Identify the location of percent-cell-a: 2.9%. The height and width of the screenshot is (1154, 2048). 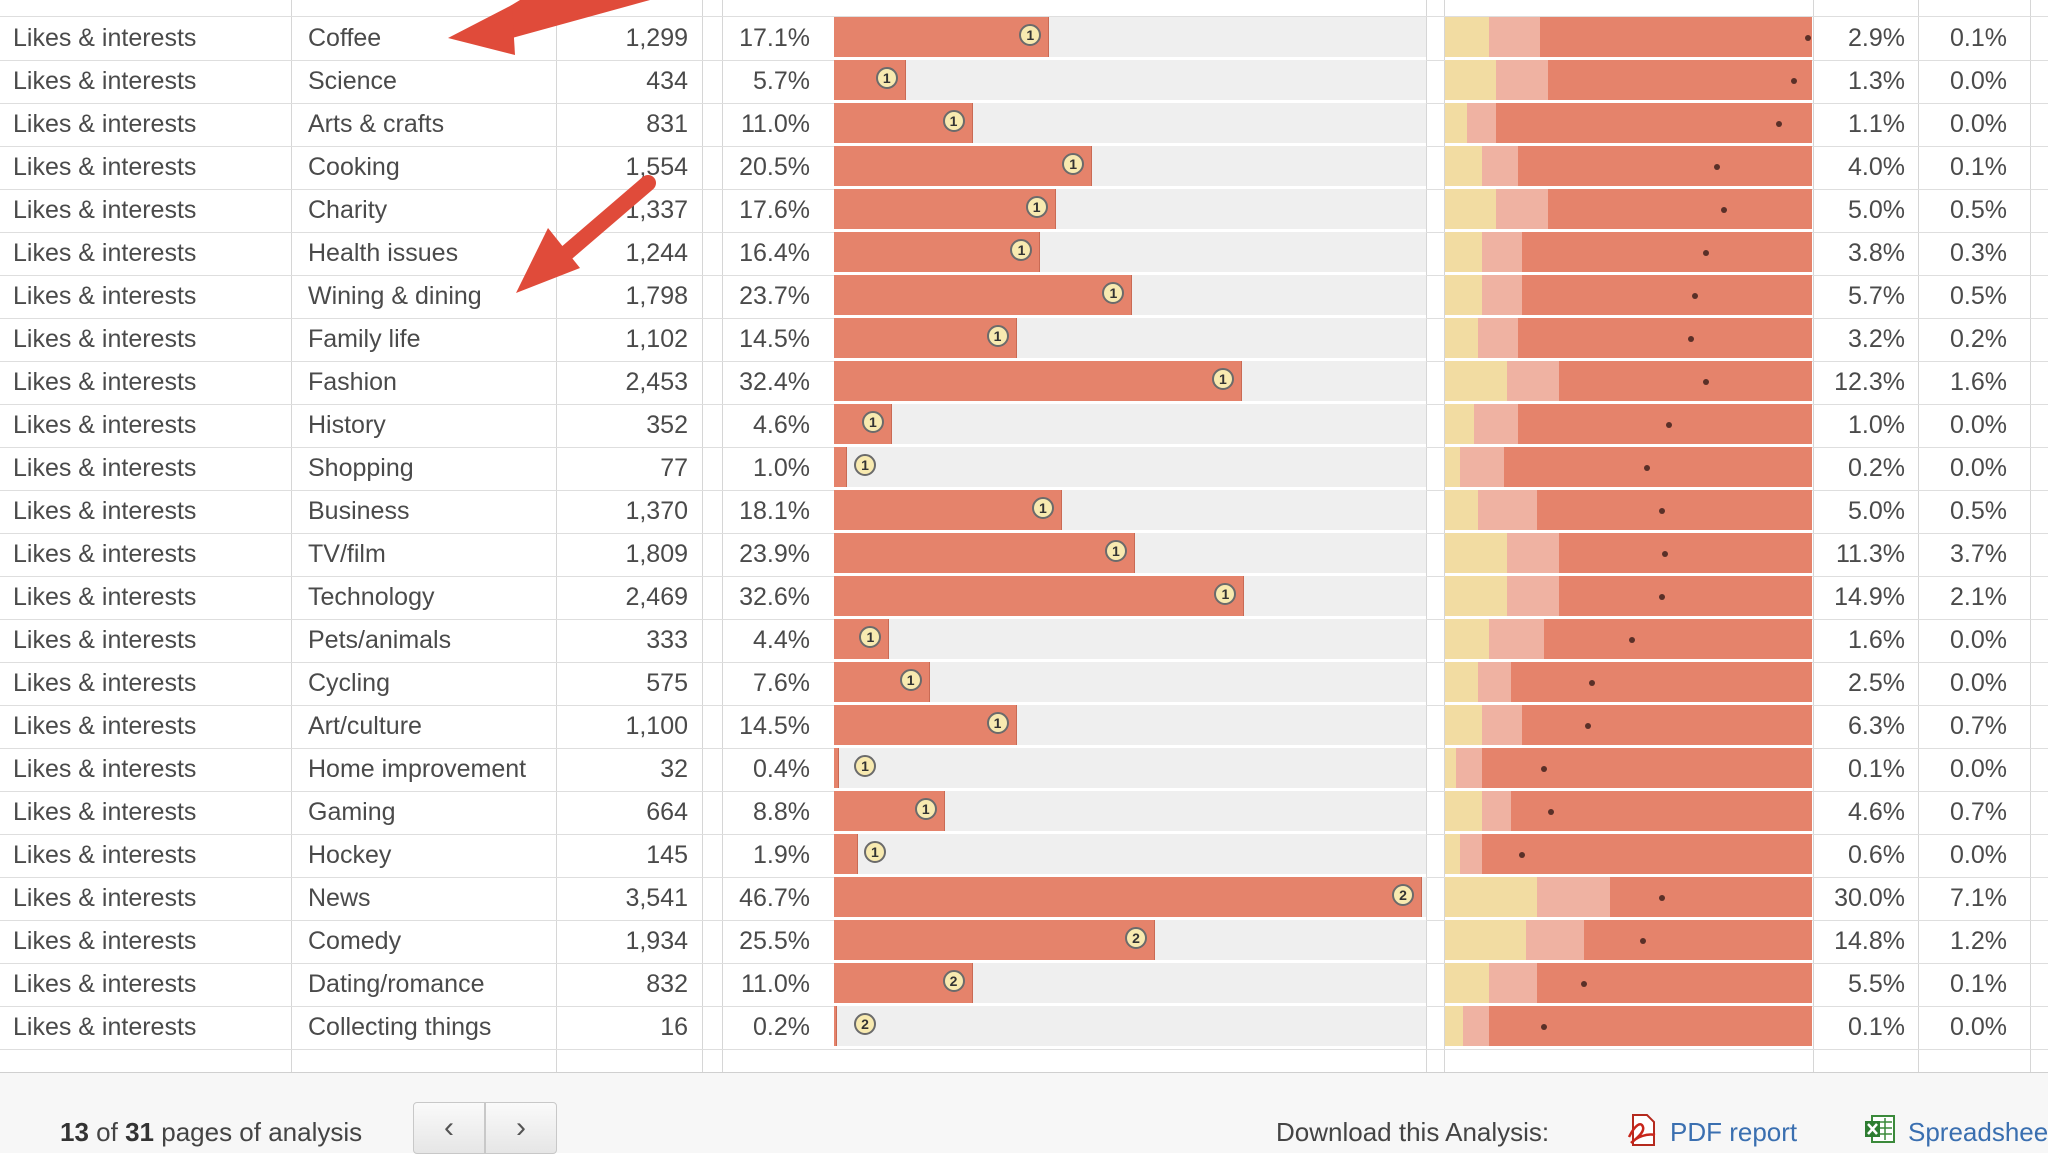
(1876, 38).